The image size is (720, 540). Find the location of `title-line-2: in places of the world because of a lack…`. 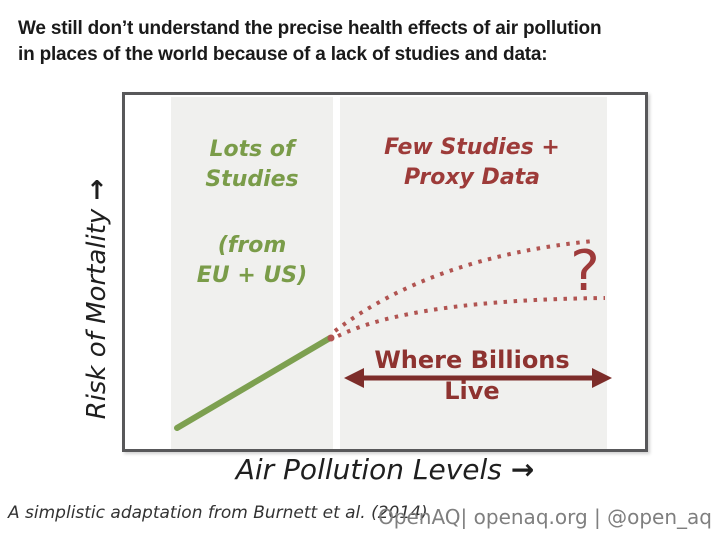

title-line-2: in places of the world because of a lack… is located at coordinates (283, 54).